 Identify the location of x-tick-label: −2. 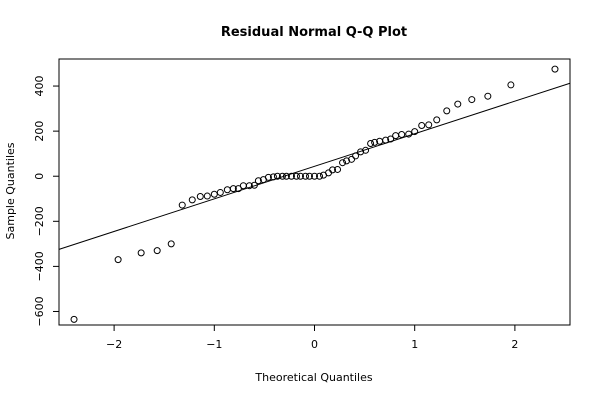
(114, 344).